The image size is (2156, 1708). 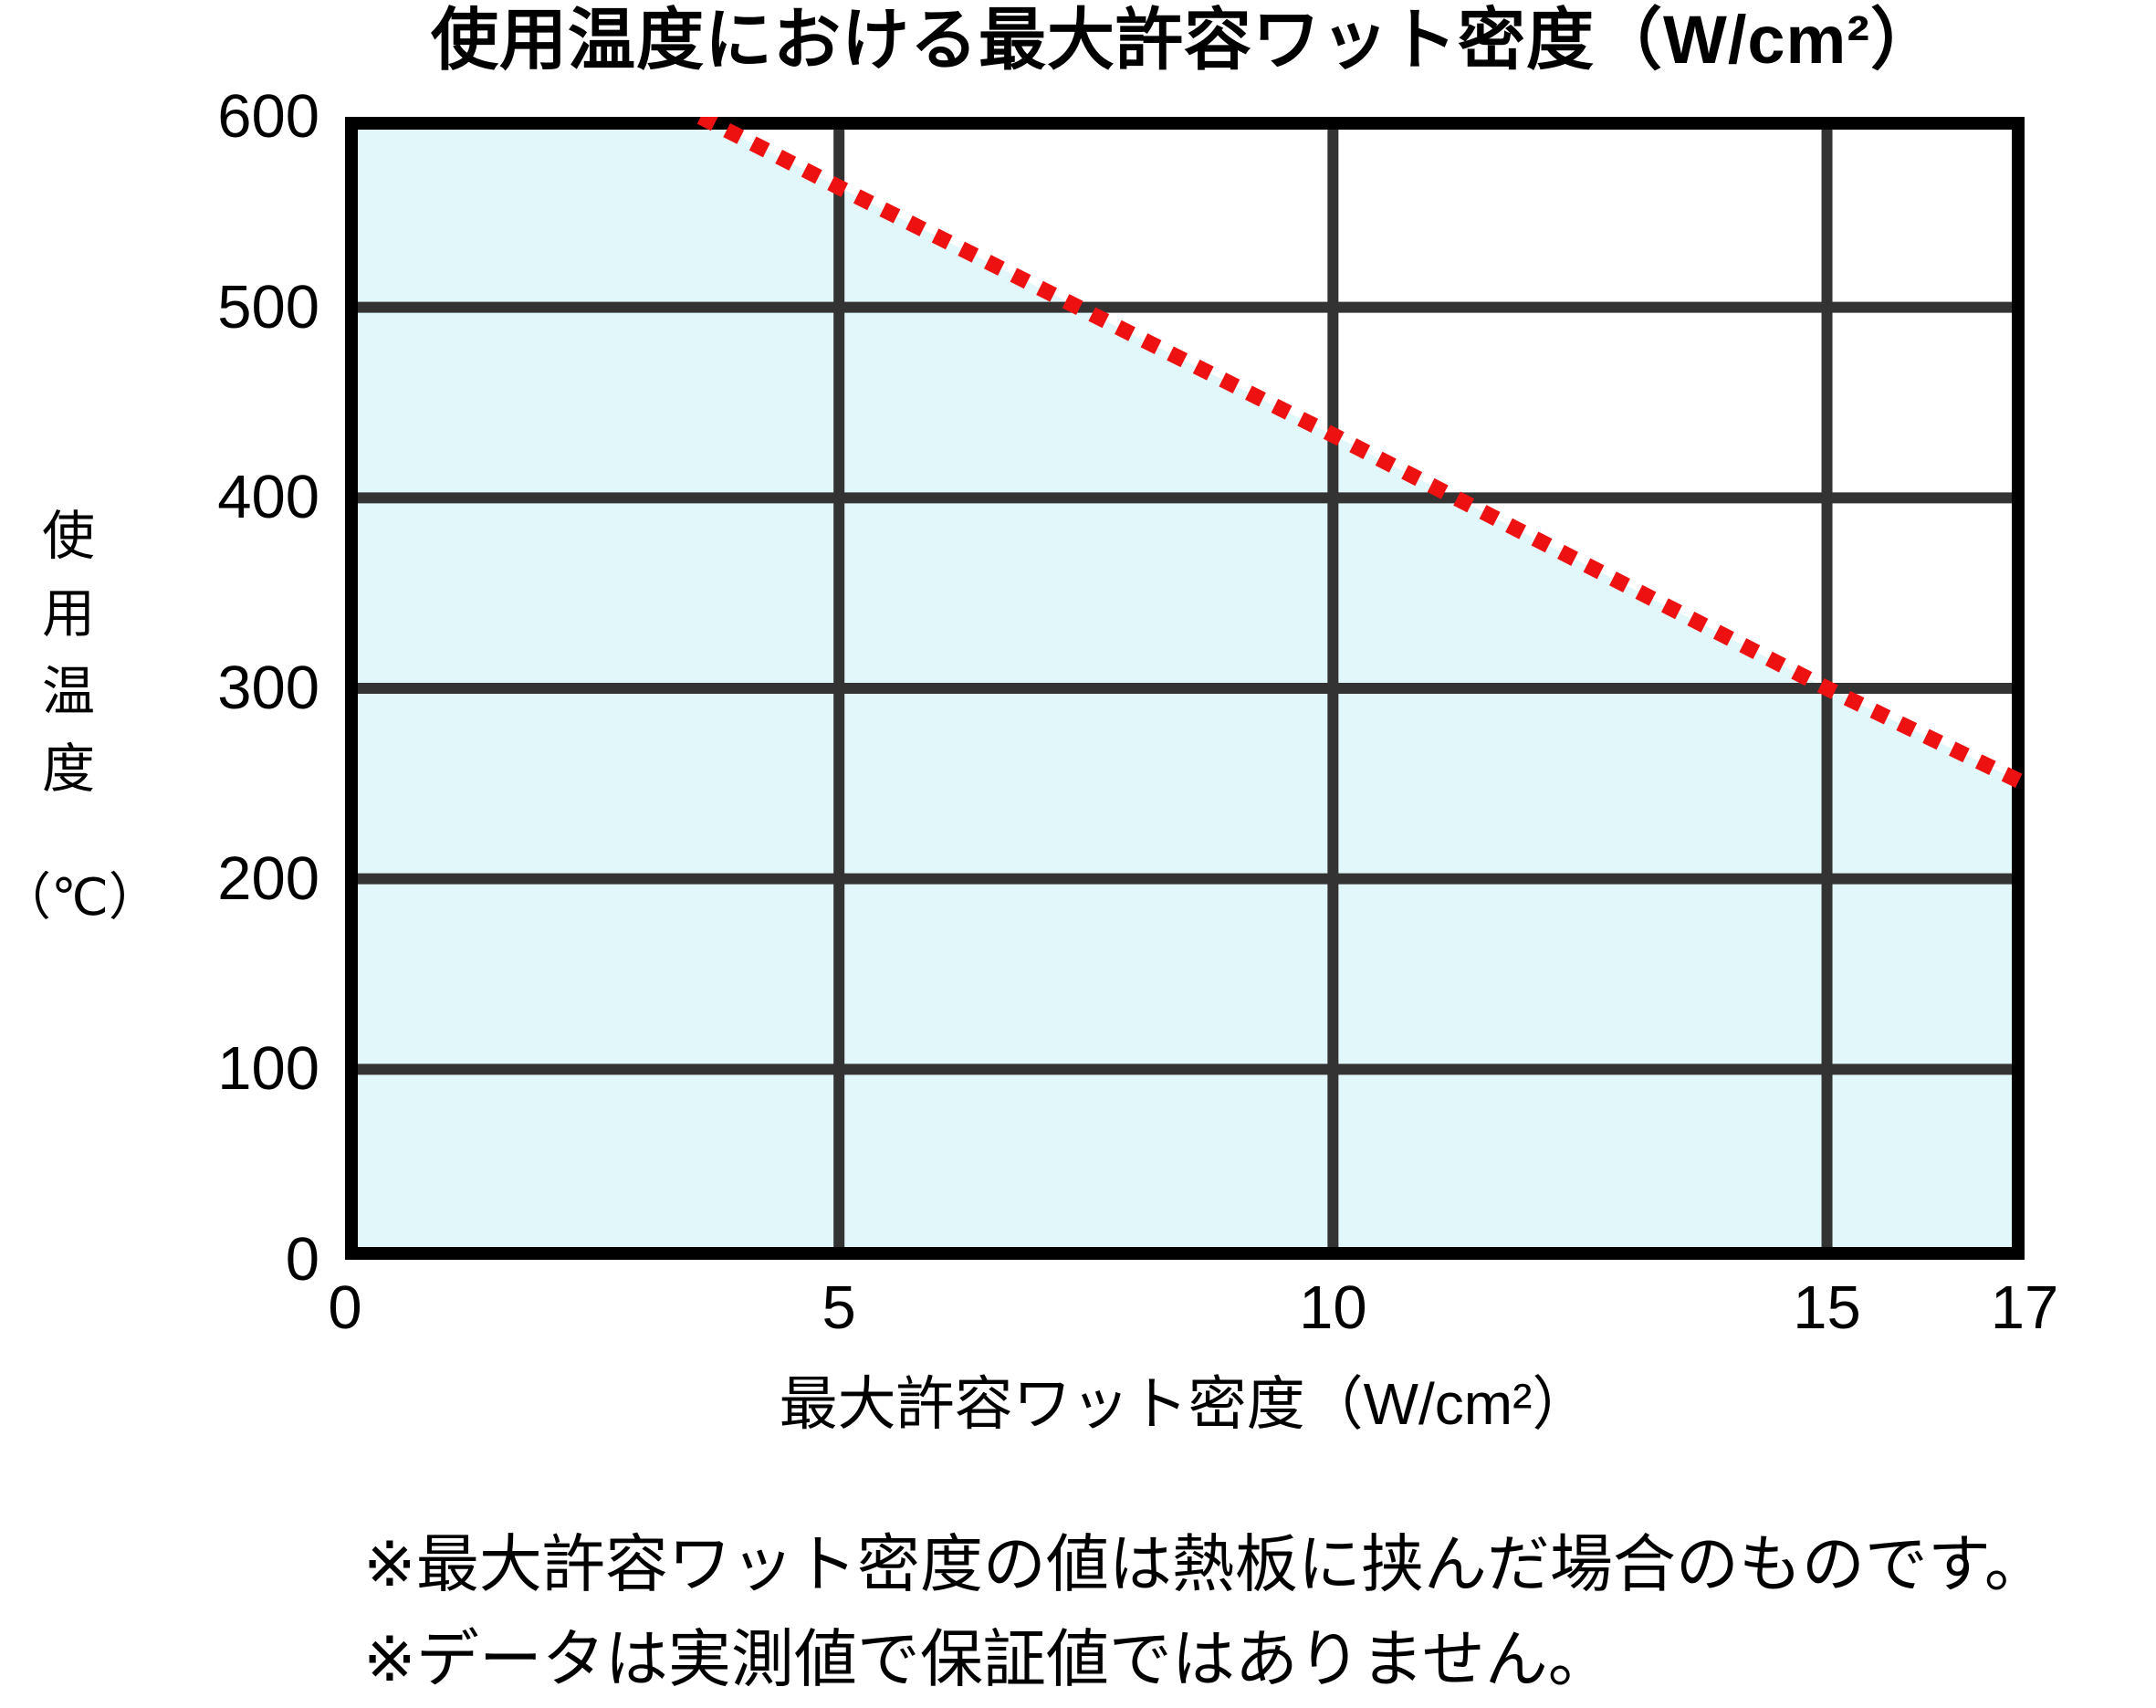 I want to click on x-tick-label: 17, so click(x=2025, y=1307).